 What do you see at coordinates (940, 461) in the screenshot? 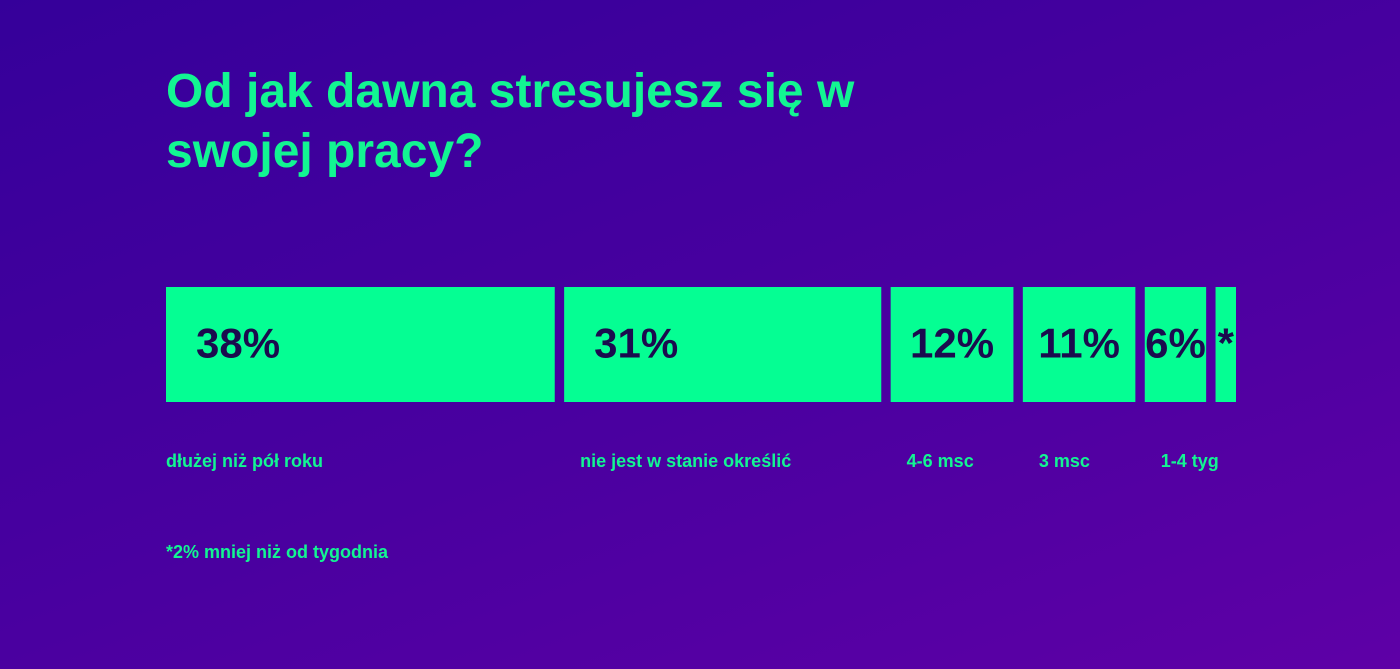
I see `category-label: 4-6 msc` at bounding box center [940, 461].